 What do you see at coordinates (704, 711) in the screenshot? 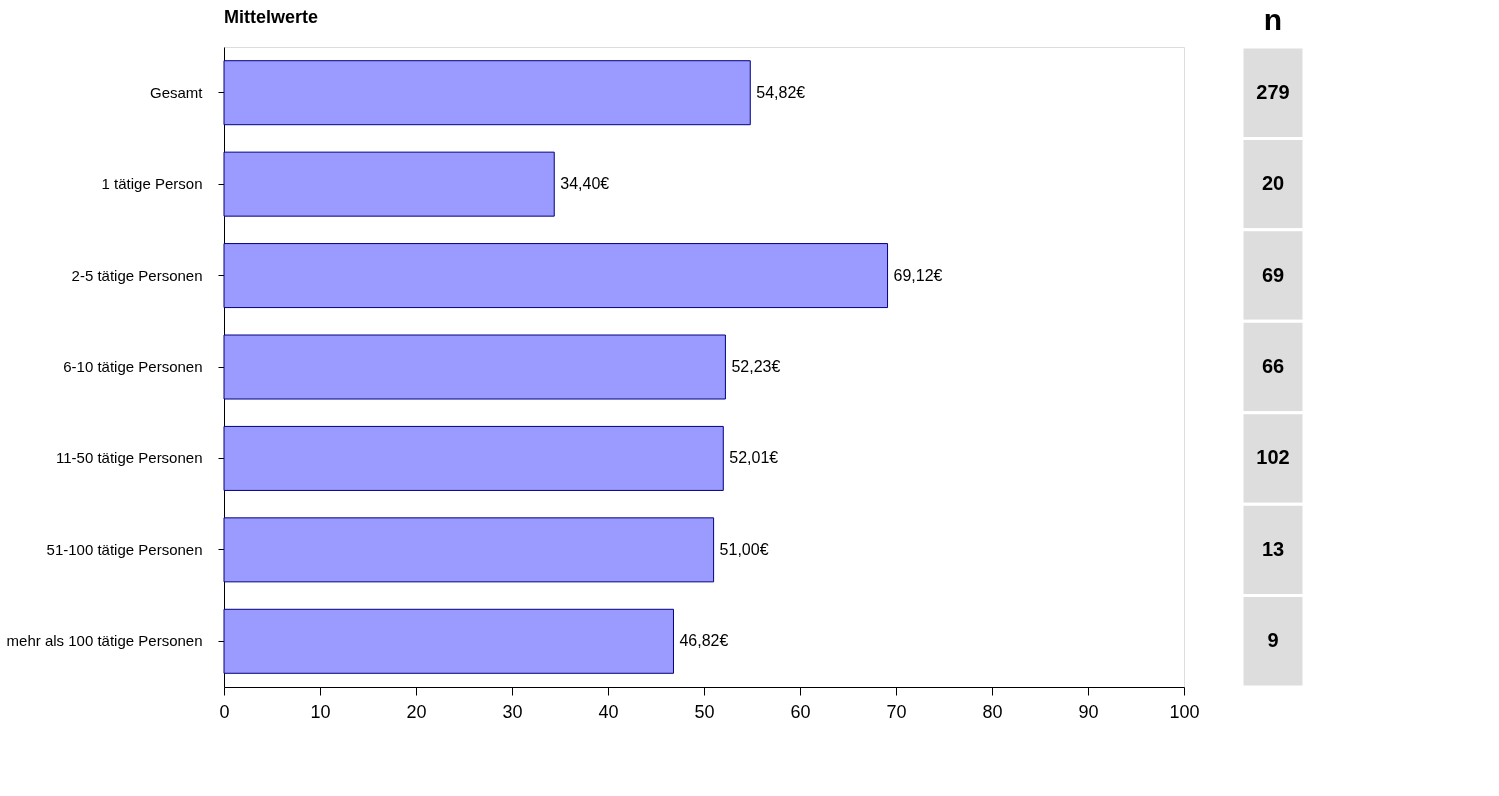
I see `x-tick-label: 50` at bounding box center [704, 711].